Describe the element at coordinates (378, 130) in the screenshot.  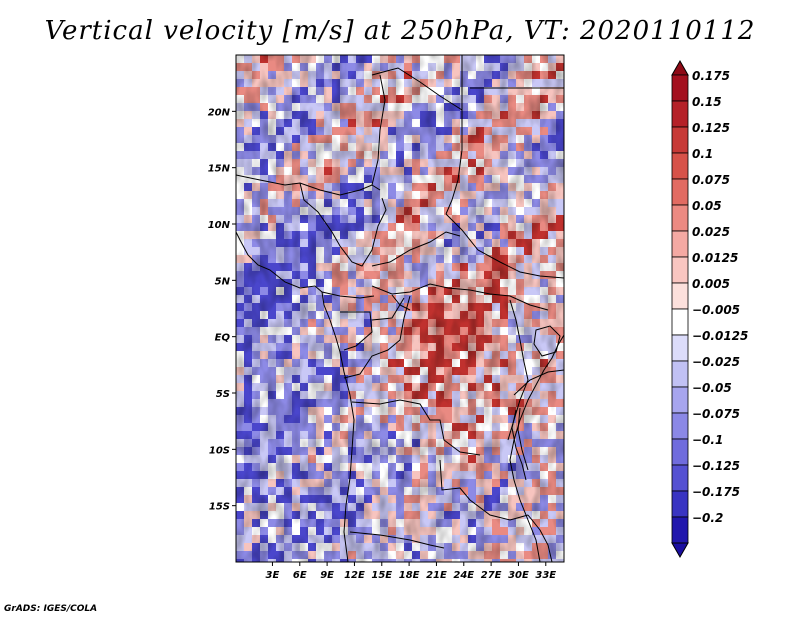
I see `border-niger-chad` at that location.